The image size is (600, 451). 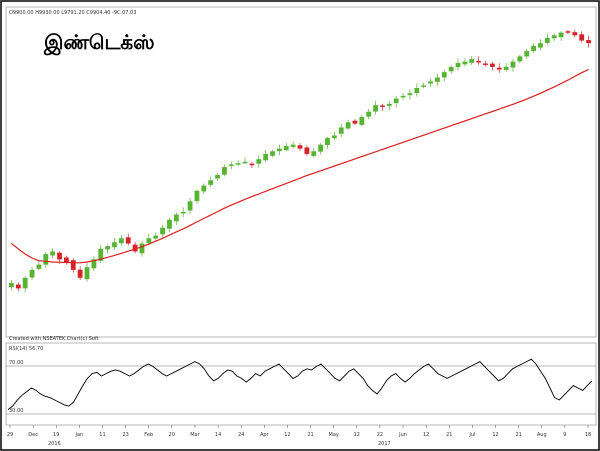 What do you see at coordinates (54, 444) in the screenshot?
I see `year-label-2016: 2016` at bounding box center [54, 444].